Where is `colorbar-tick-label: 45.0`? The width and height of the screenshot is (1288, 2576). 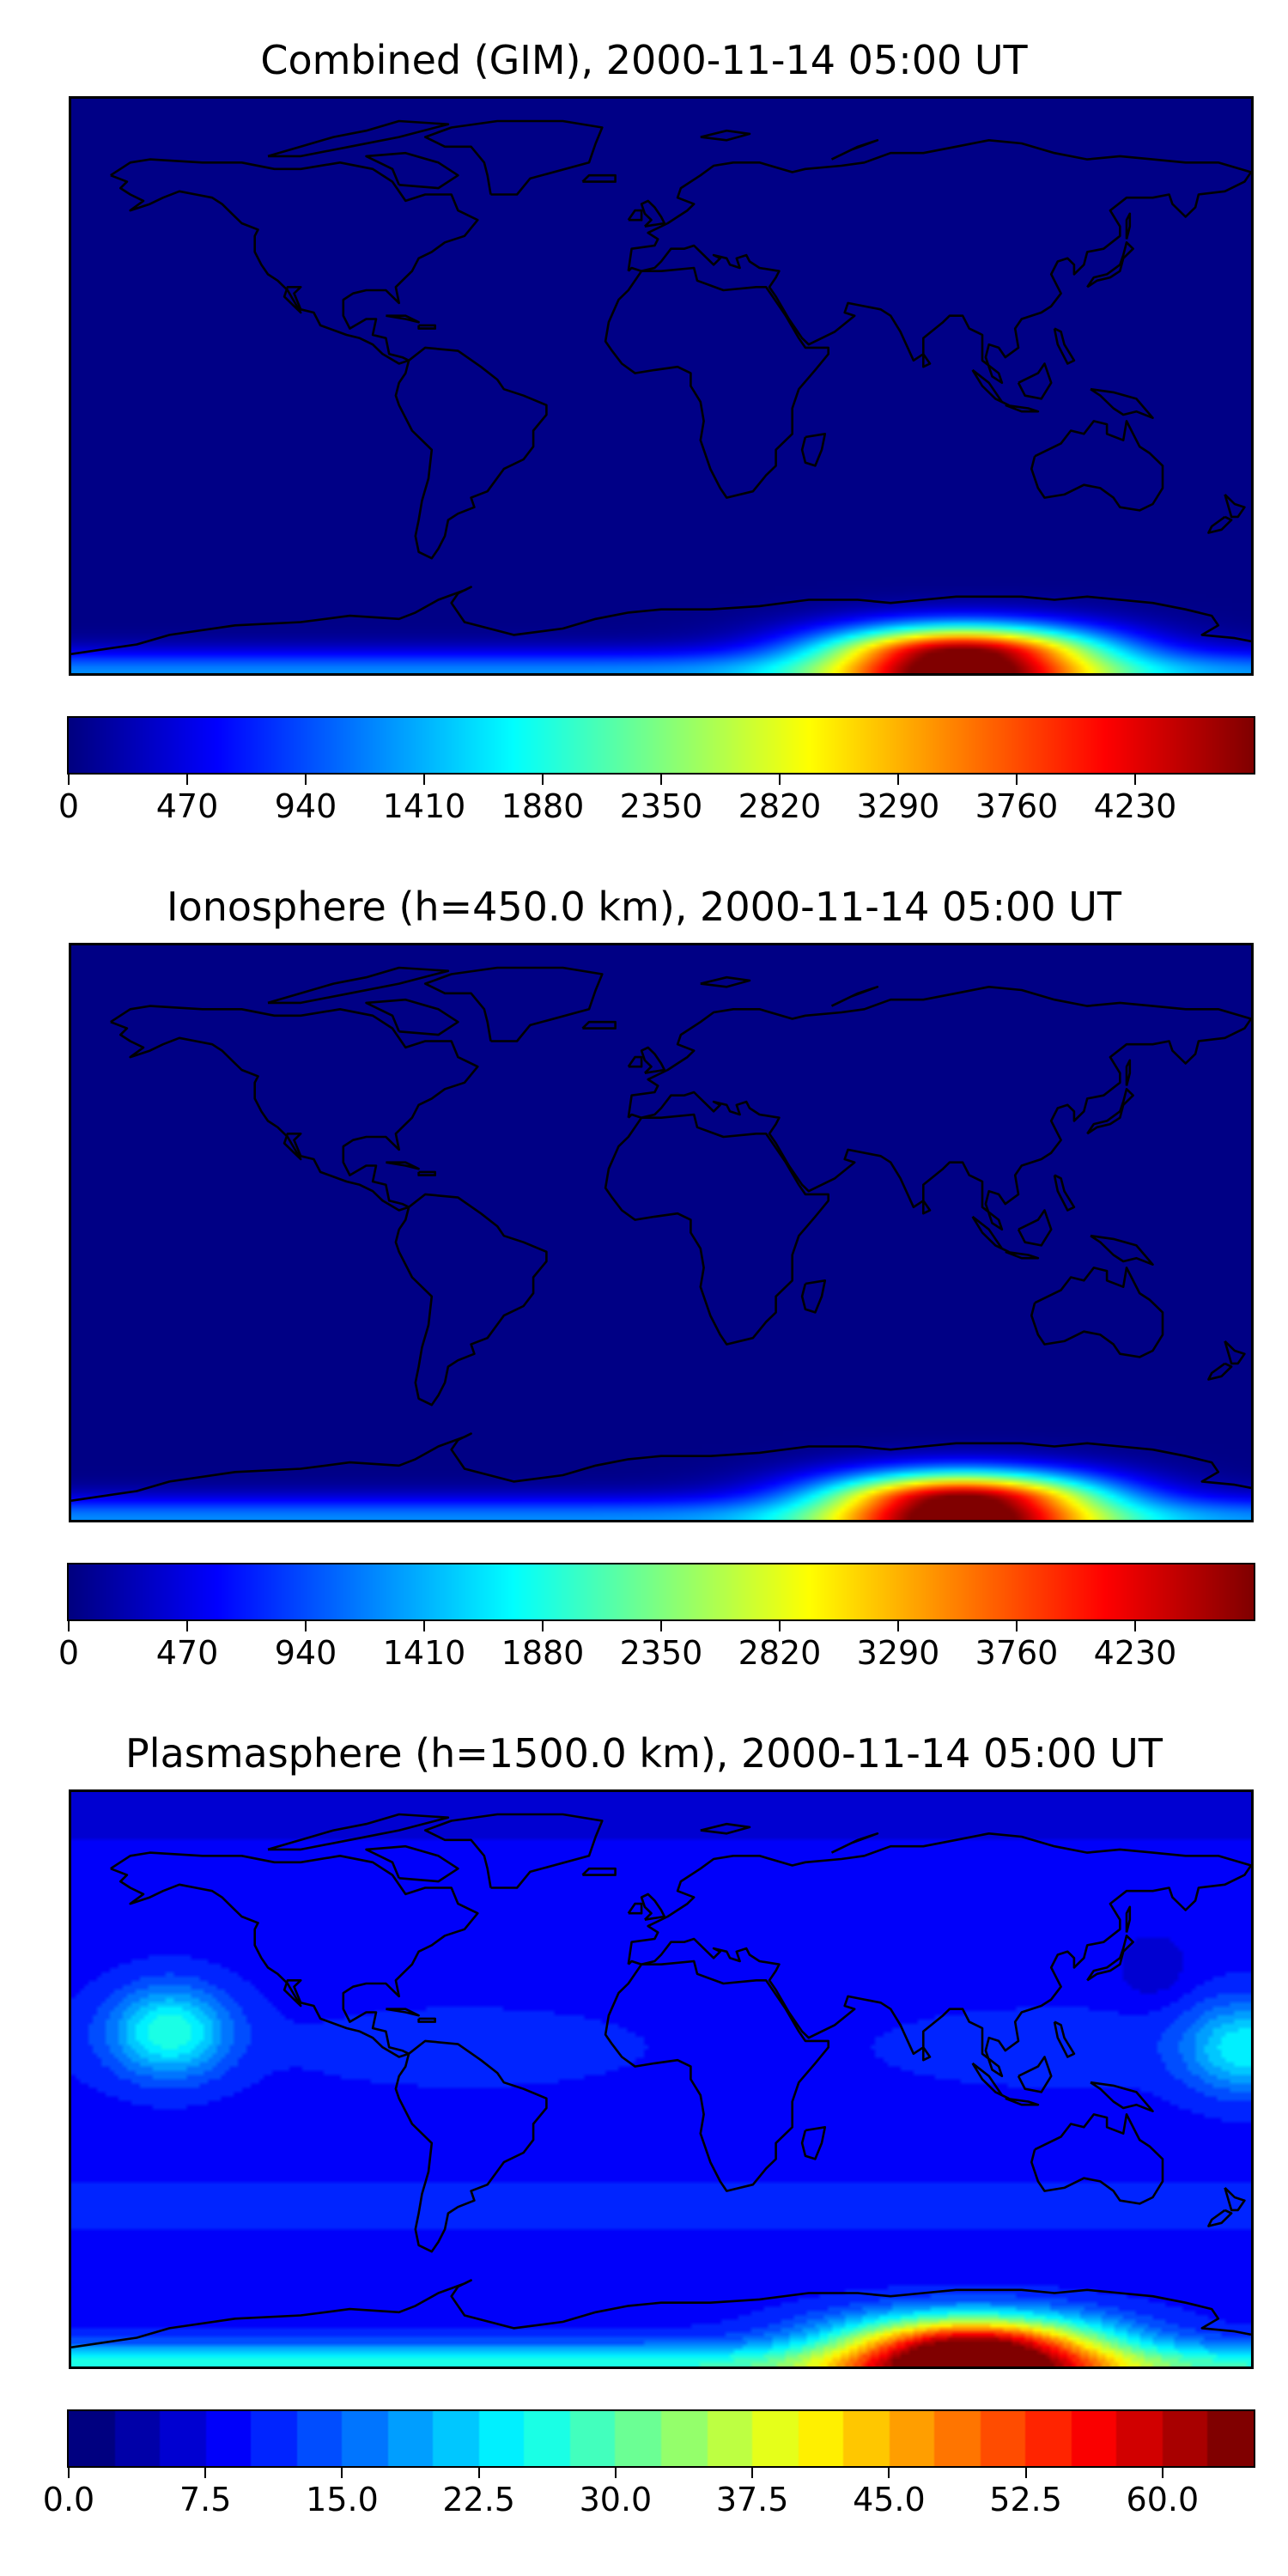
colorbar-tick-label: 45.0 is located at coordinates (889, 2500).